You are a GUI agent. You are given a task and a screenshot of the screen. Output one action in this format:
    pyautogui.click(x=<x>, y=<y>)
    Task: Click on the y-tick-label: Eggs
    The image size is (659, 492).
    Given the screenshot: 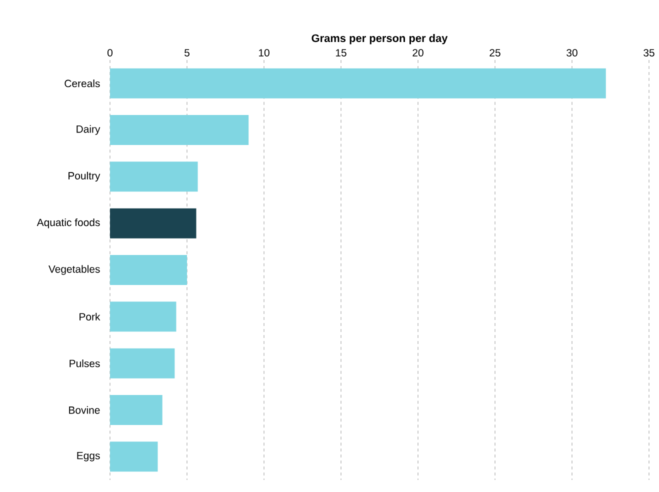 What is the action you would take?
    pyautogui.click(x=88, y=457)
    